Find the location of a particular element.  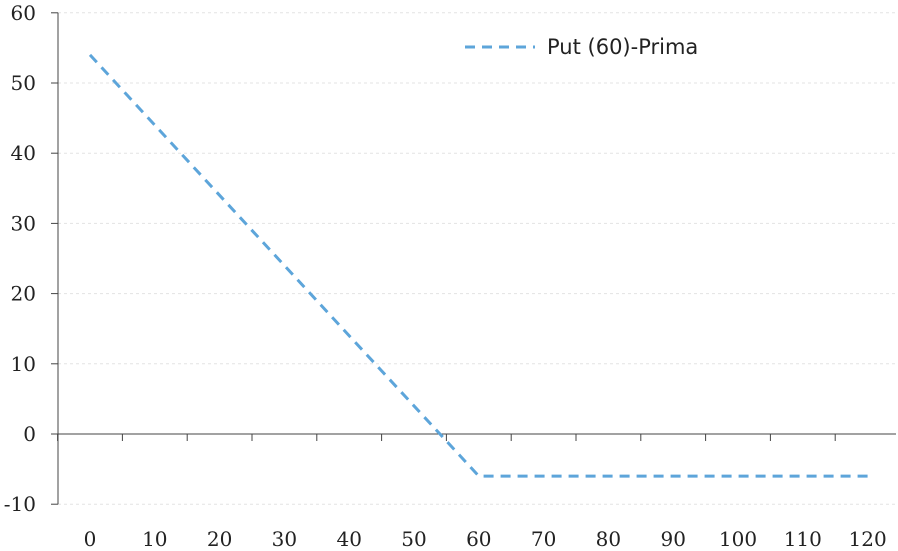

x-tick-label-8: 80 is located at coordinates (608, 539).